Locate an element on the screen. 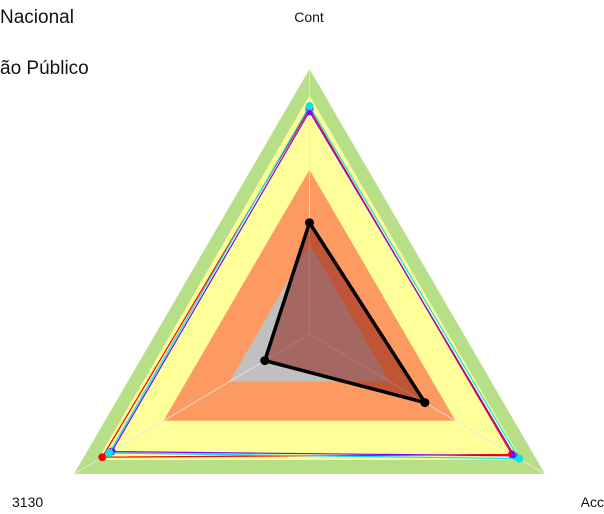 This screenshot has height=514, width=604. series-3-line is located at coordinates (345, 312).